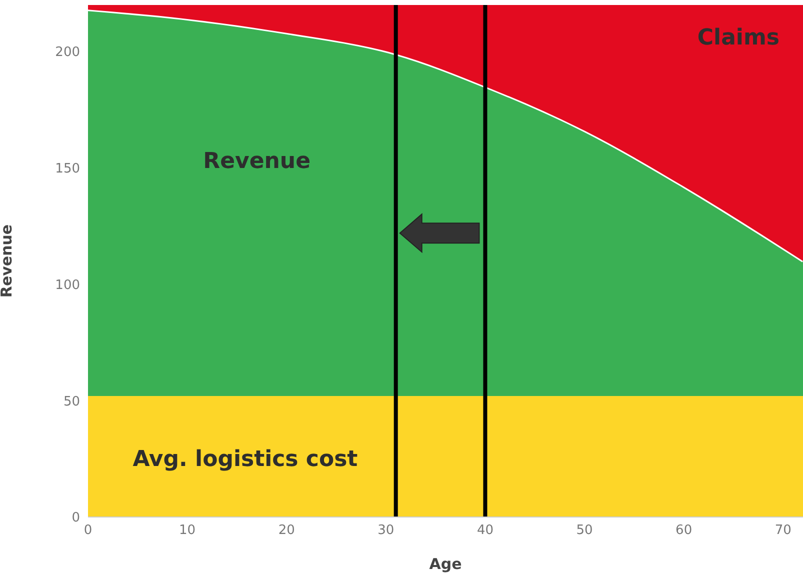 The height and width of the screenshot is (573, 803). What do you see at coordinates (485, 530) in the screenshot?
I see `x-tick-label: 40` at bounding box center [485, 530].